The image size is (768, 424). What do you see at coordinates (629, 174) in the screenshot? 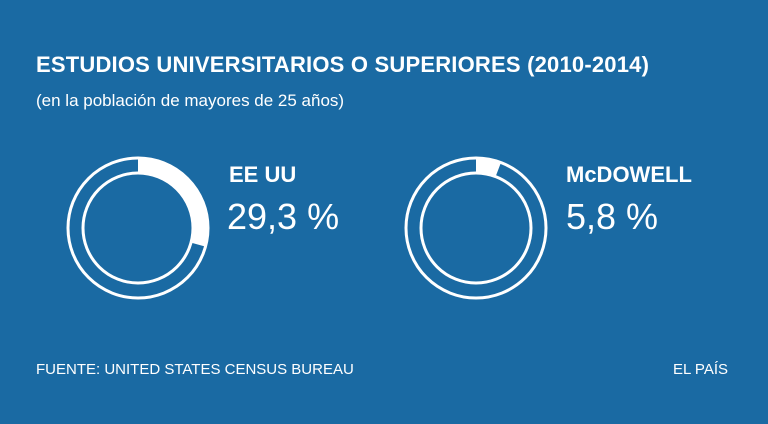
I see `series-label-mcdowell: McDOWELL` at bounding box center [629, 174].